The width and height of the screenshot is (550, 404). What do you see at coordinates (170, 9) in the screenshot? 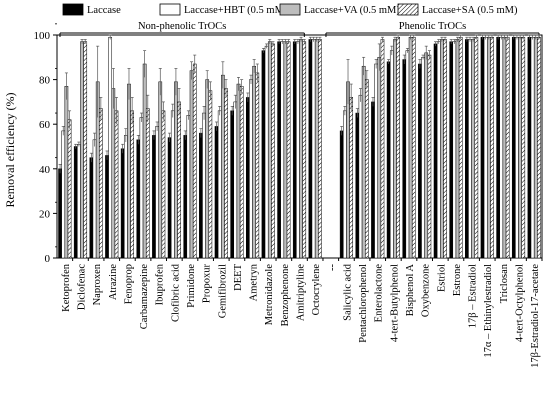
I see `legend-swatch` at bounding box center [170, 9].